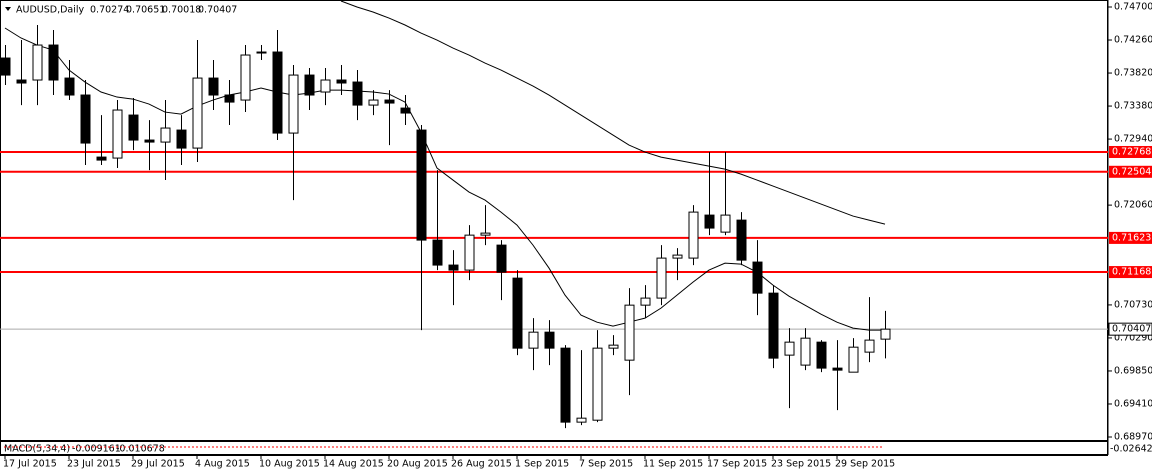  Describe the element at coordinates (140, 449) in the screenshot. I see `macd-signal: -0.010678` at that location.